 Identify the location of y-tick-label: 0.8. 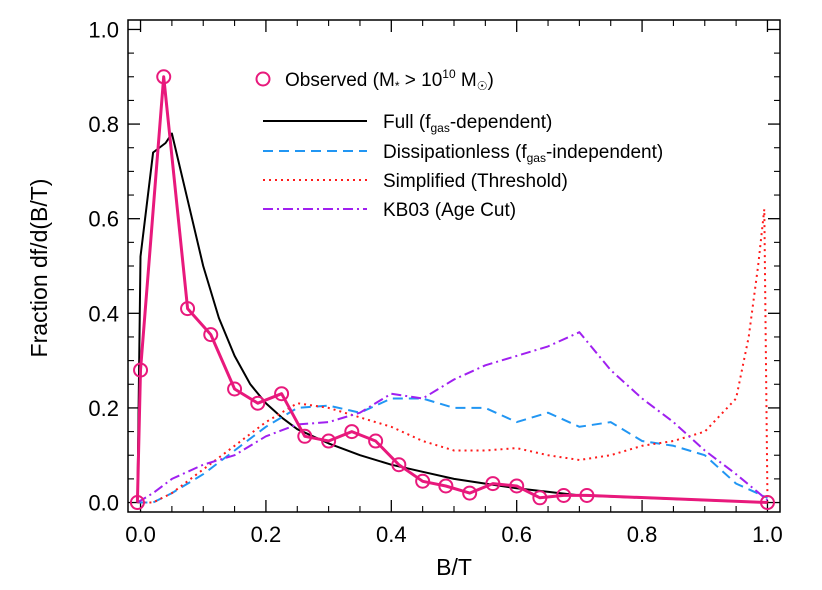
(103, 124).